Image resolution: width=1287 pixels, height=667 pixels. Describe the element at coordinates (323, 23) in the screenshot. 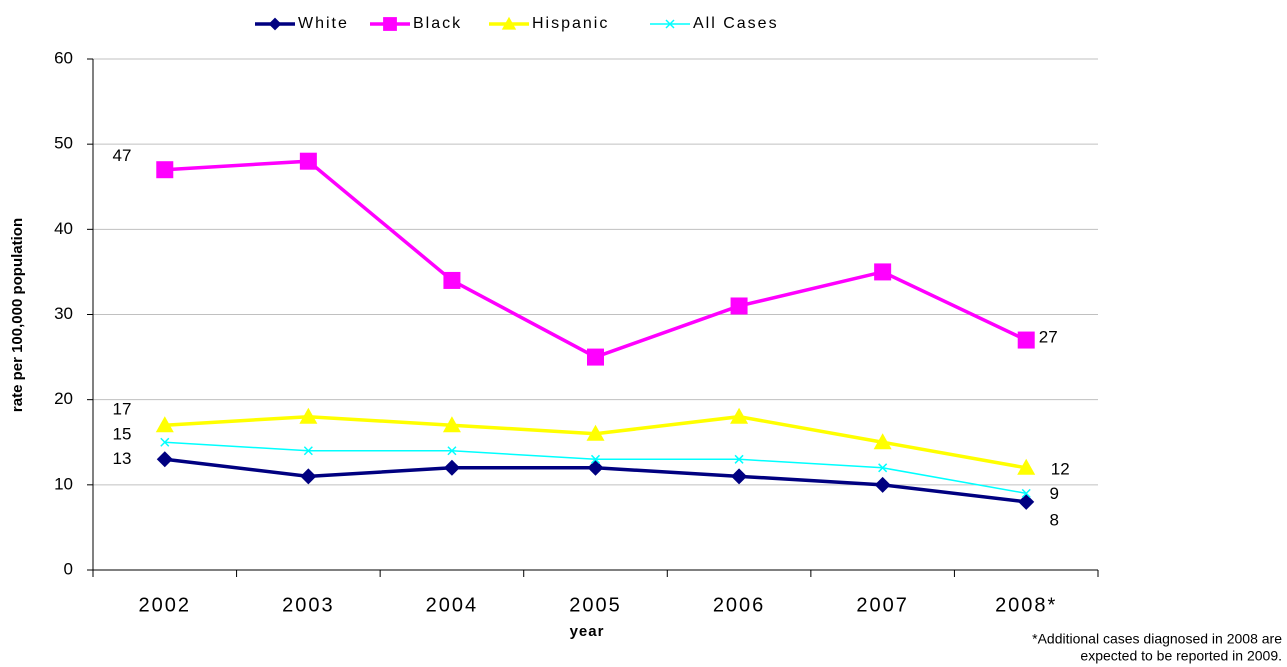

I see `legend-label: White` at that location.